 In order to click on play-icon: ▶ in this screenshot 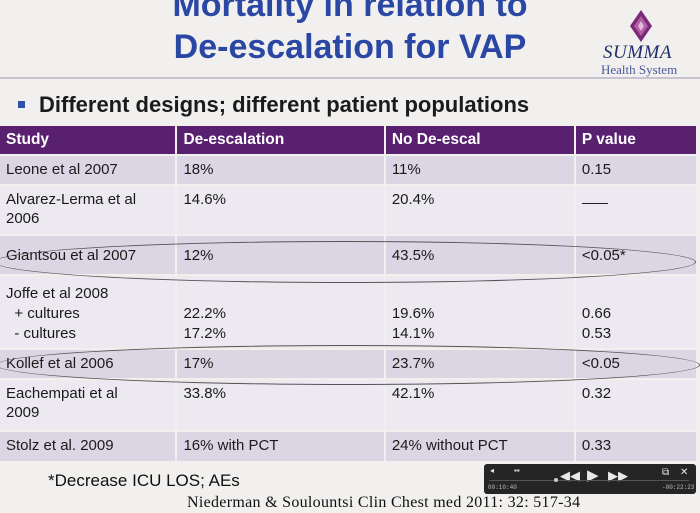, I will do `click(593, 475)`.